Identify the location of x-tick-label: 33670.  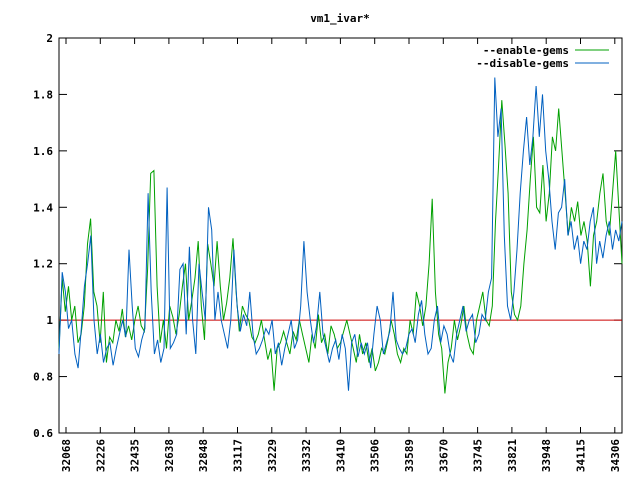
(443, 455).